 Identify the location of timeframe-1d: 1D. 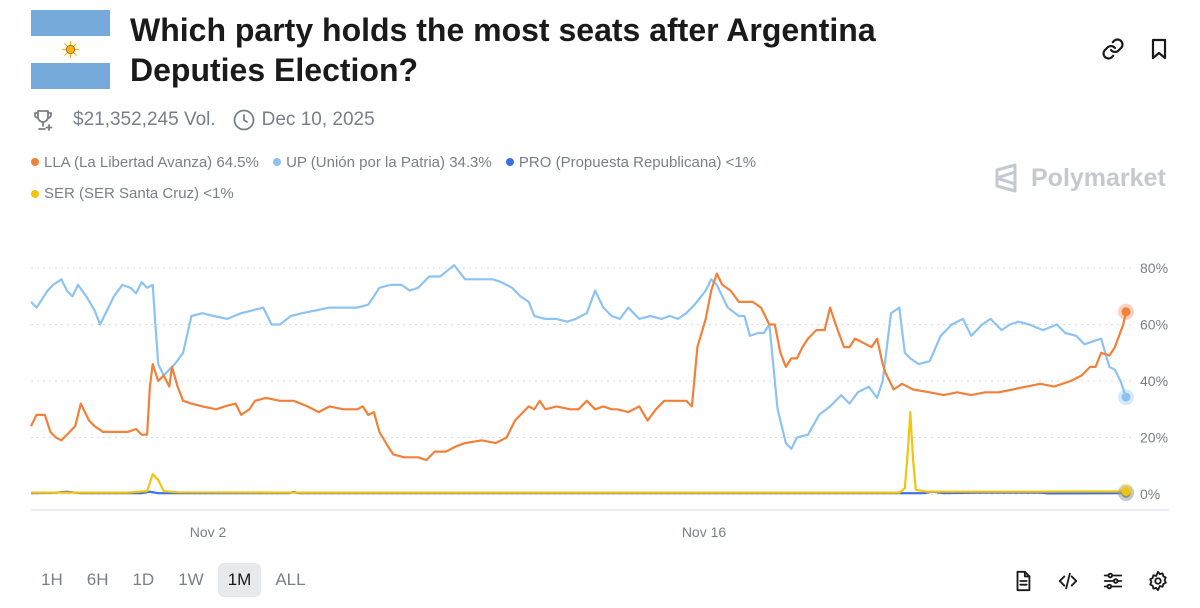
(143, 579).